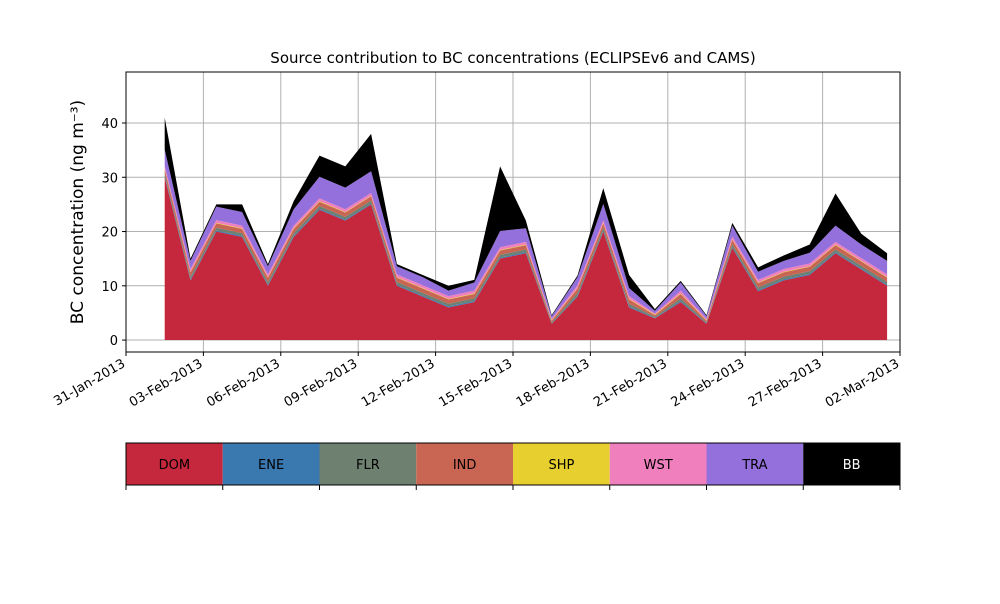 The image size is (1000, 604). What do you see at coordinates (475, 383) in the screenshot?
I see `x-tick-label: 15-Feb-2013` at bounding box center [475, 383].